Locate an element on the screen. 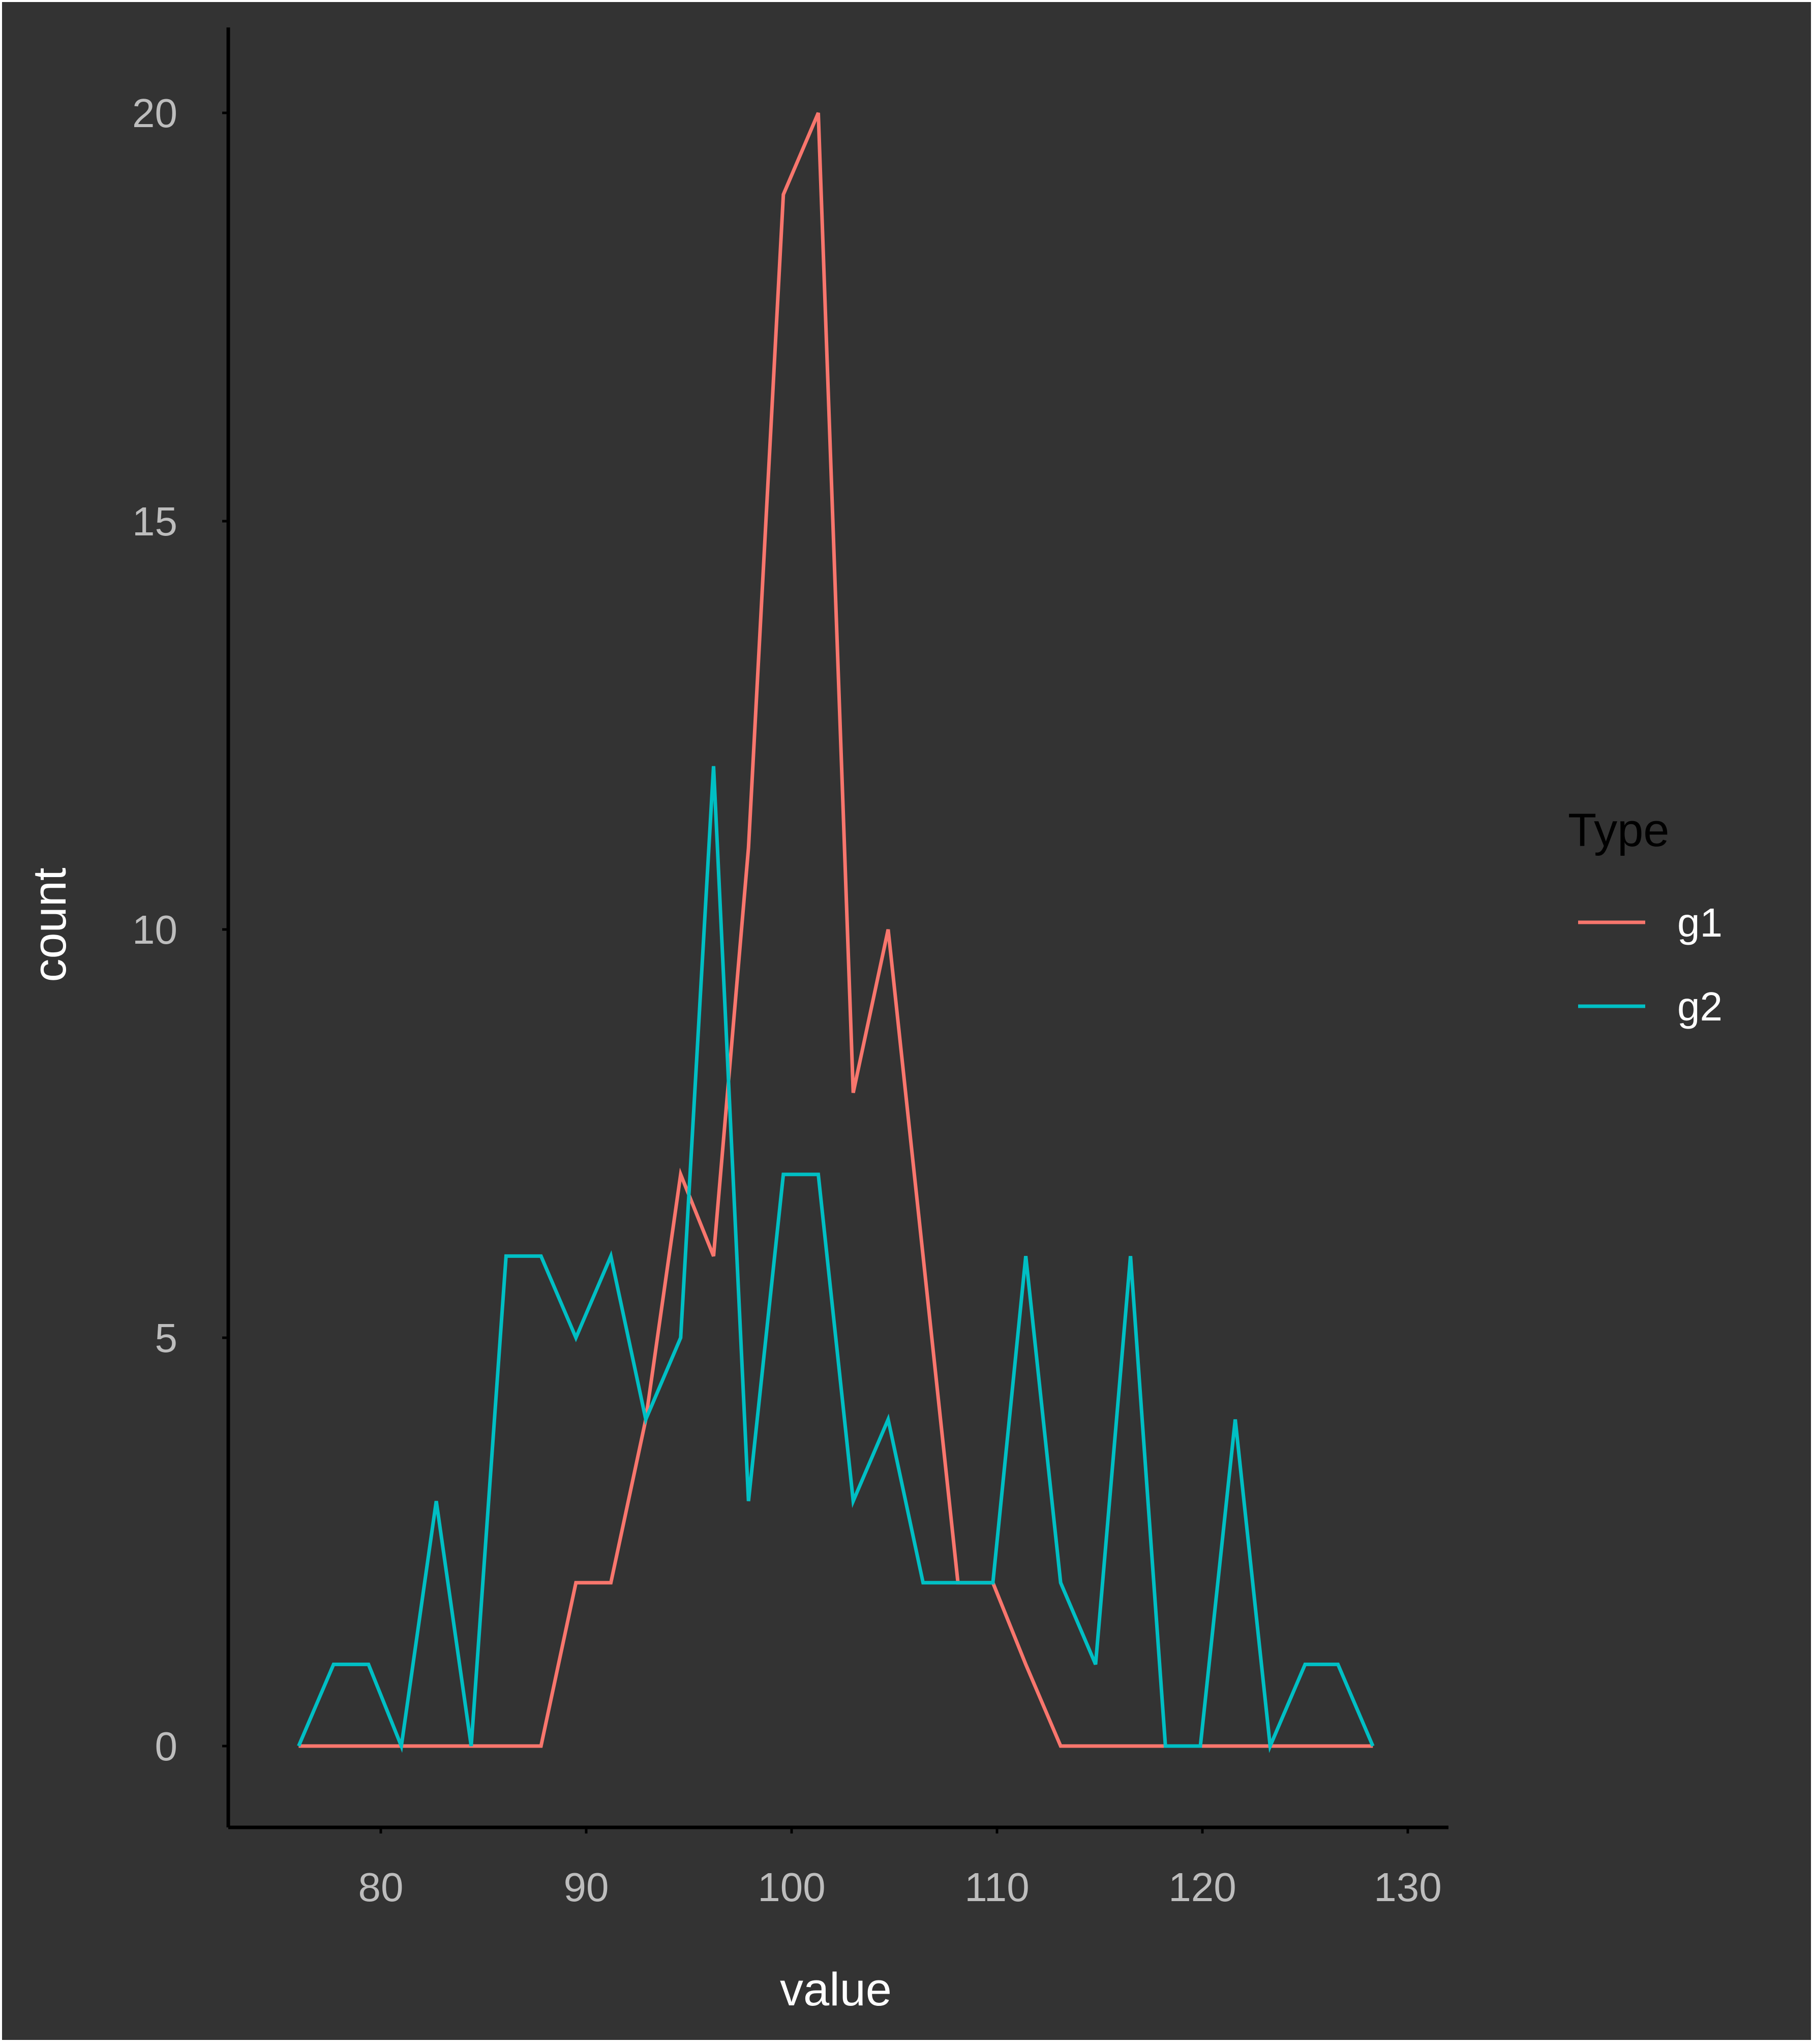 This screenshot has width=1813, height=2044. x-tick-label: 110 is located at coordinates (997, 1887).